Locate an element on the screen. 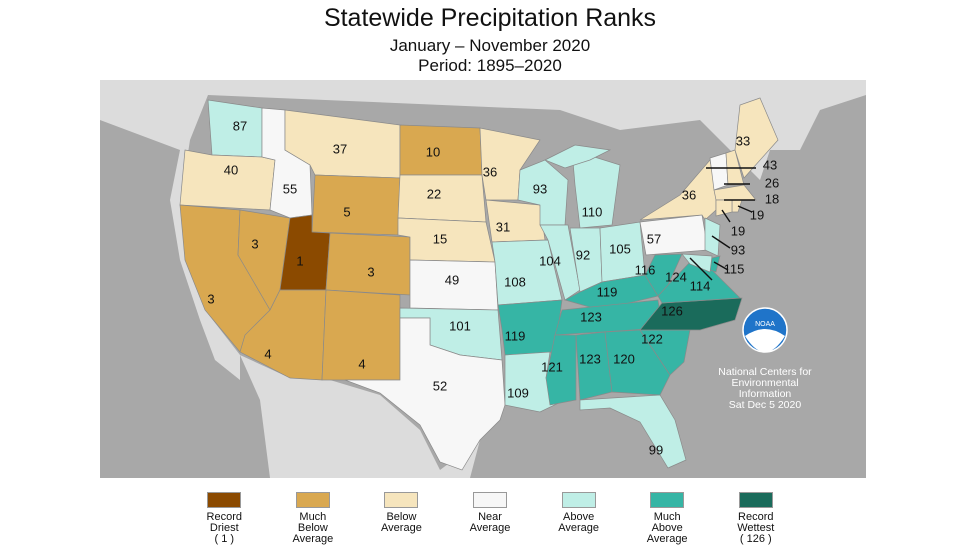 Image resolution: width=980 pixels, height=551 pixels. legend-item: Record Wettest( 126 ) is located at coordinates (755, 518).